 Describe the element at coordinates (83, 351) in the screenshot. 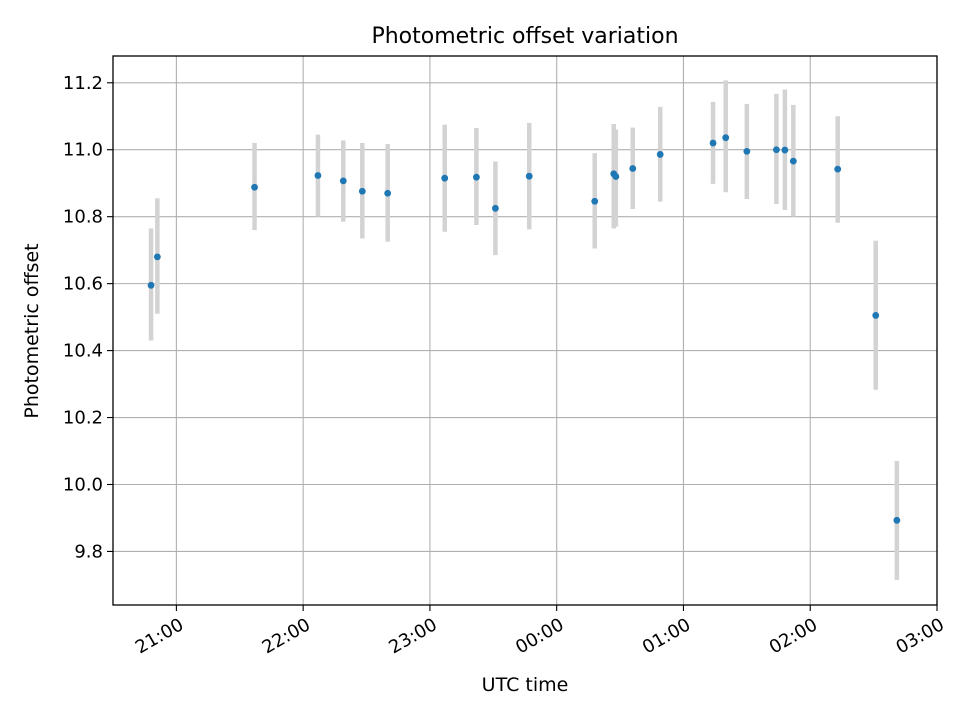

I see `y-tick-label: 10.4` at that location.